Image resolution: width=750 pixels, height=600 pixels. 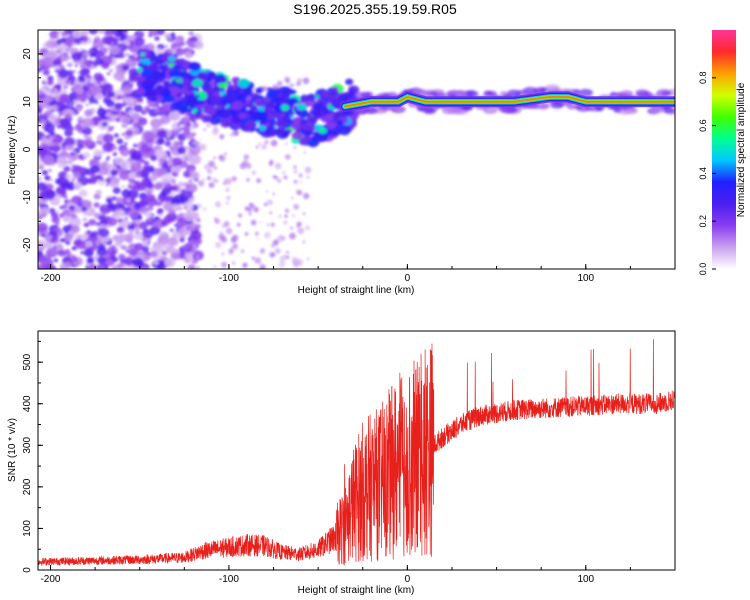 I want to click on x-tick-label: -100, so click(x=229, y=278).